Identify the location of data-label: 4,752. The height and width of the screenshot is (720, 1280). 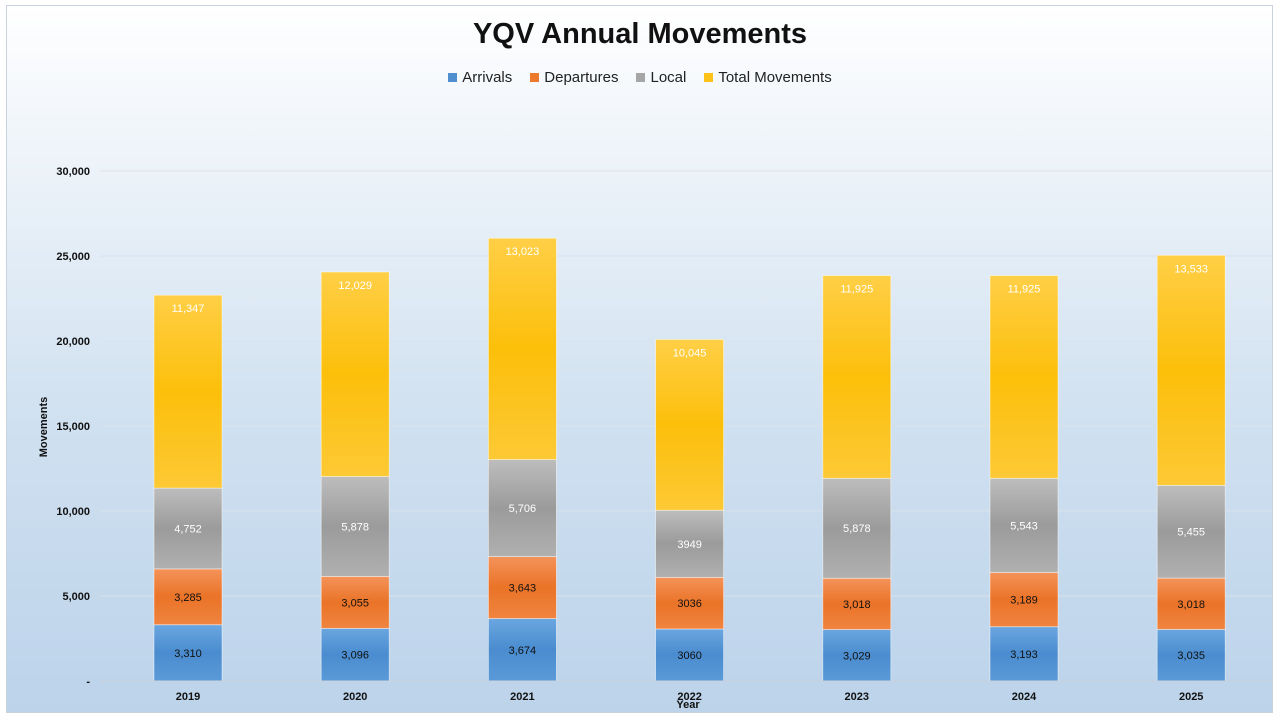
(188, 529).